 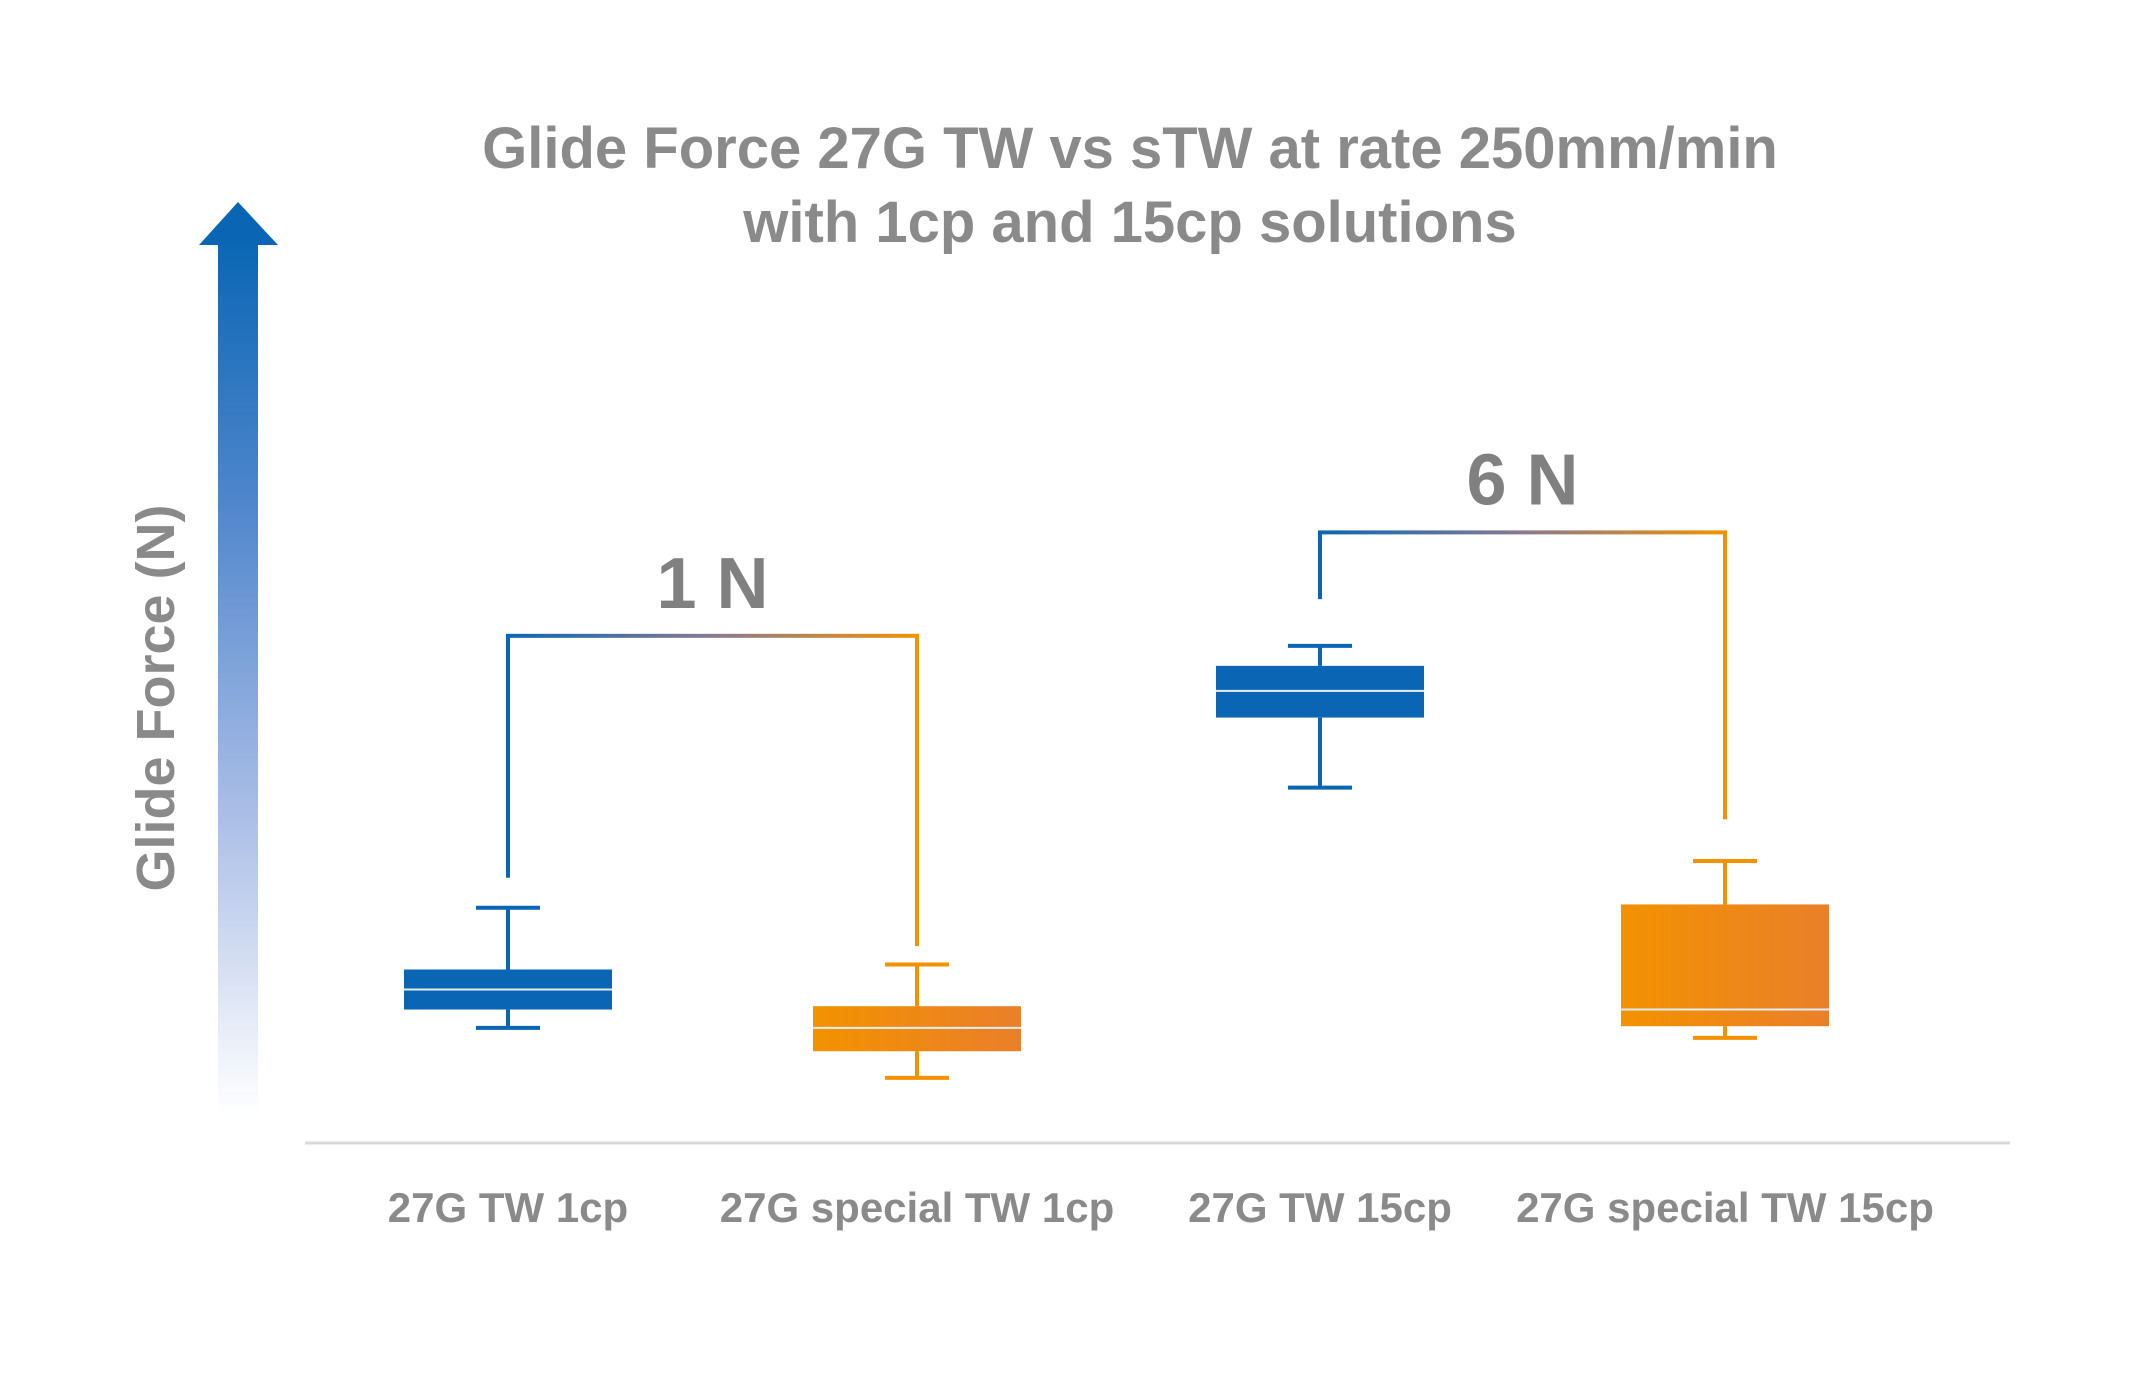 I want to click on category-label: 27G TW 15cp, so click(x=1320, y=1207).